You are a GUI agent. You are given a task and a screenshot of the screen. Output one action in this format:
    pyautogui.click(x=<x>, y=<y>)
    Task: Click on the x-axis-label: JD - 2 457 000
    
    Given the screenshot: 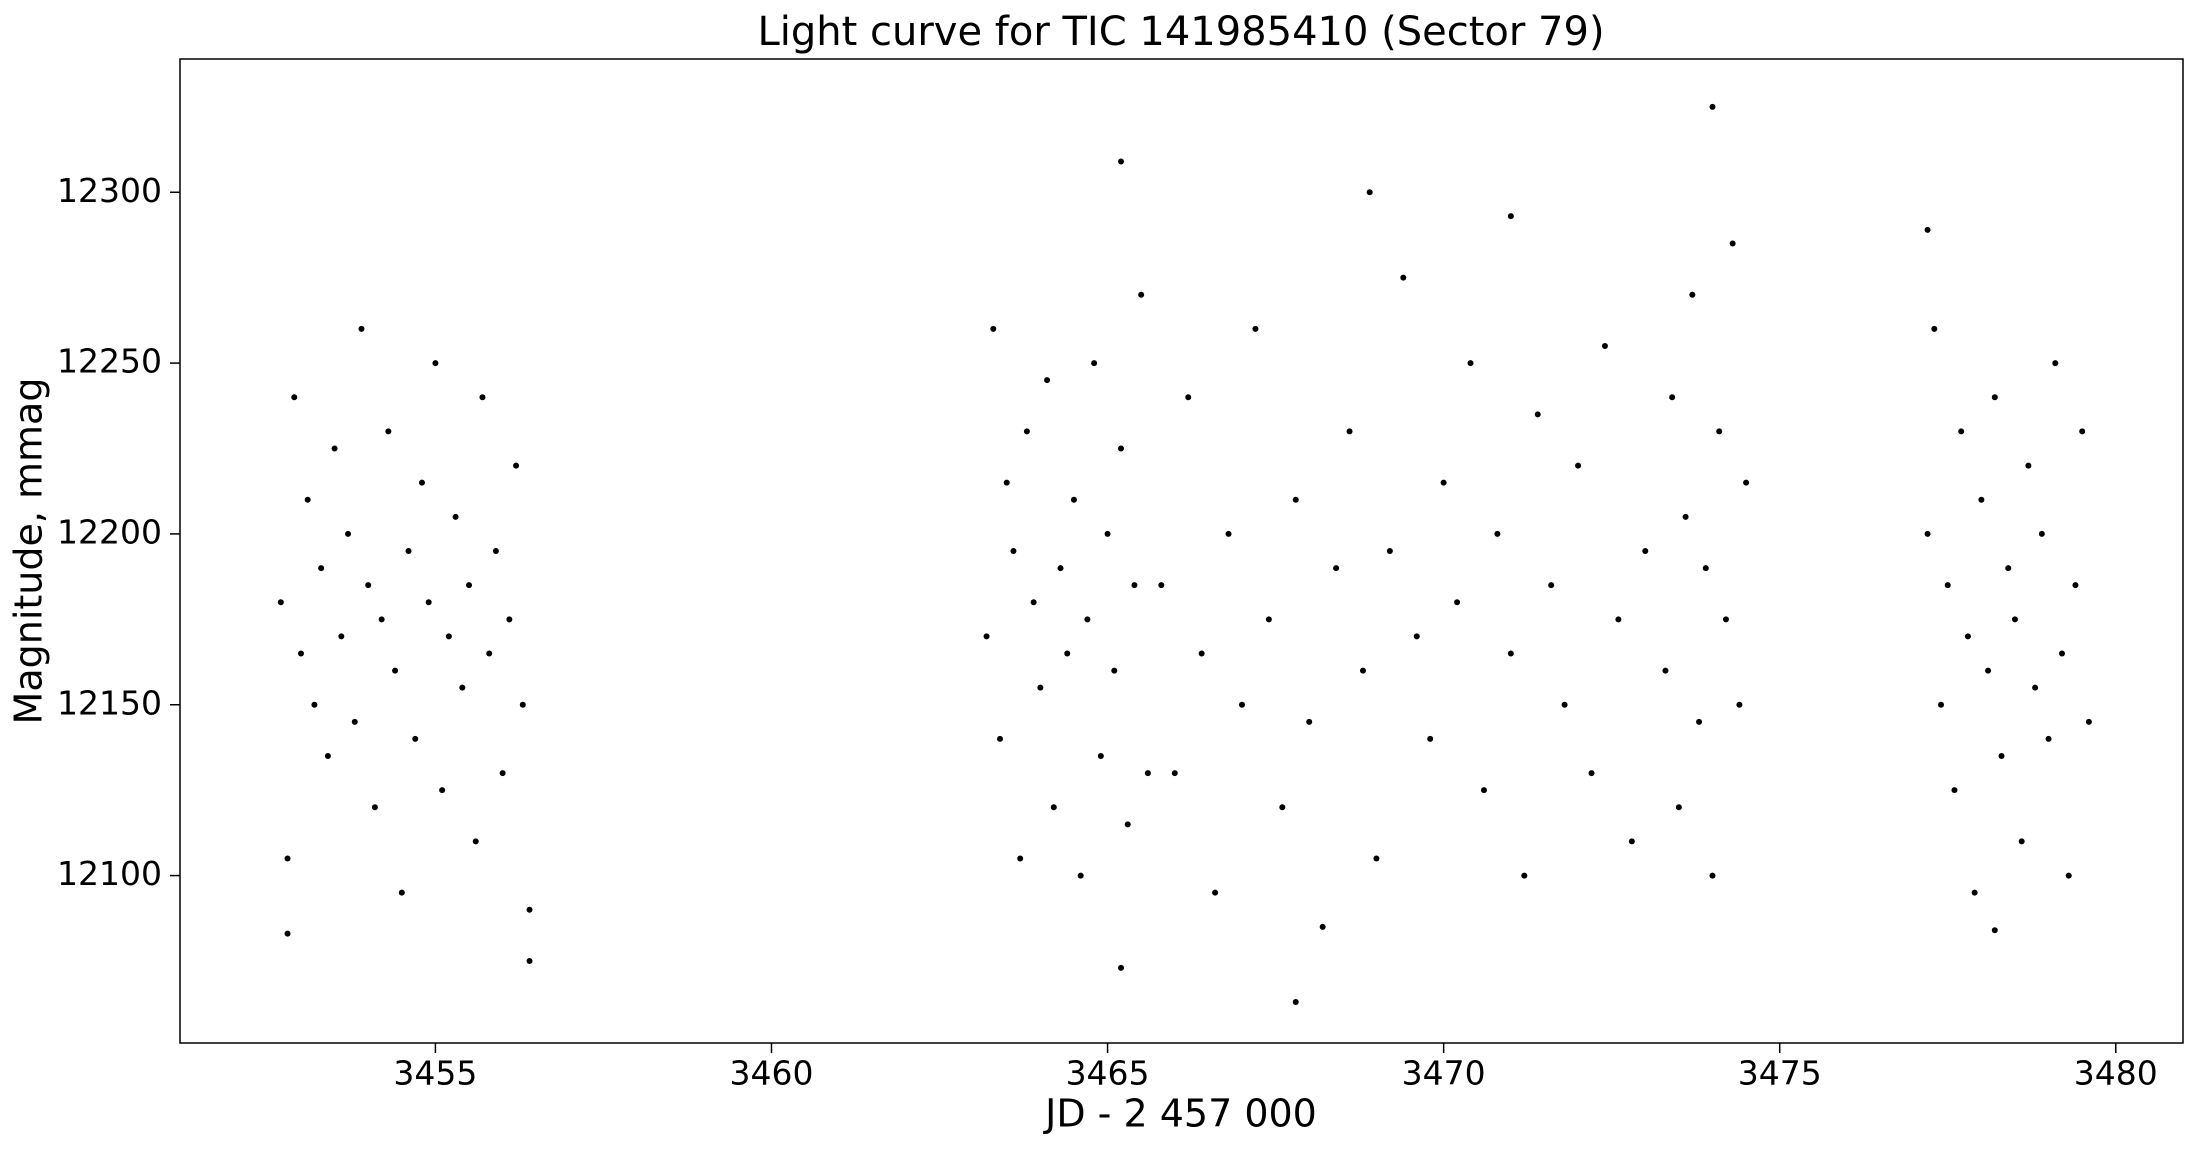 What is the action you would take?
    pyautogui.click(x=1180, y=1114)
    